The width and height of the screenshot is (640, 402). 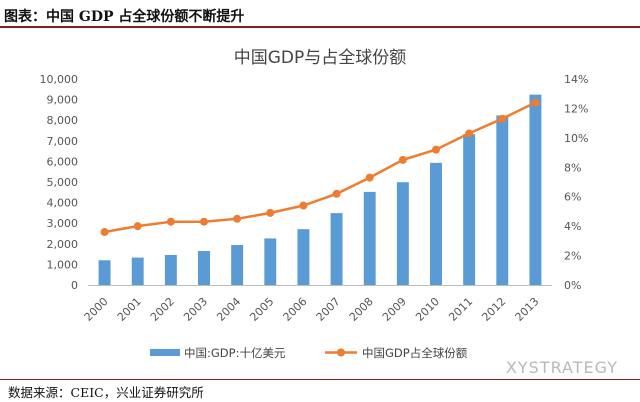 I want to click on x-axis-tick: 2007, so click(x=328, y=309).